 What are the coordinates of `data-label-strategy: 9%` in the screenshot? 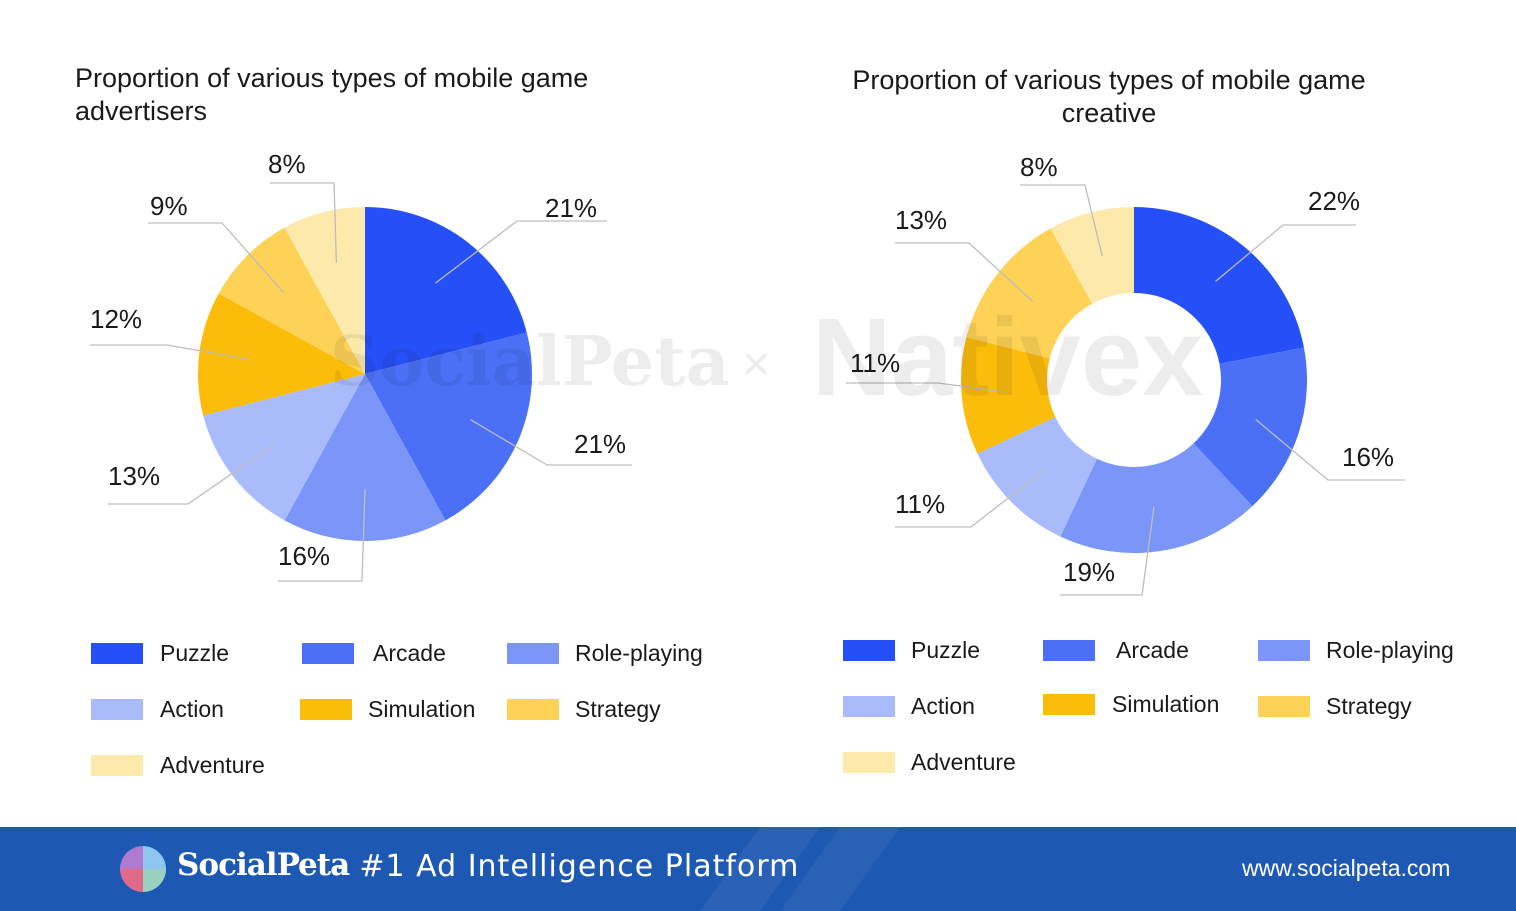 It's located at (169, 206).